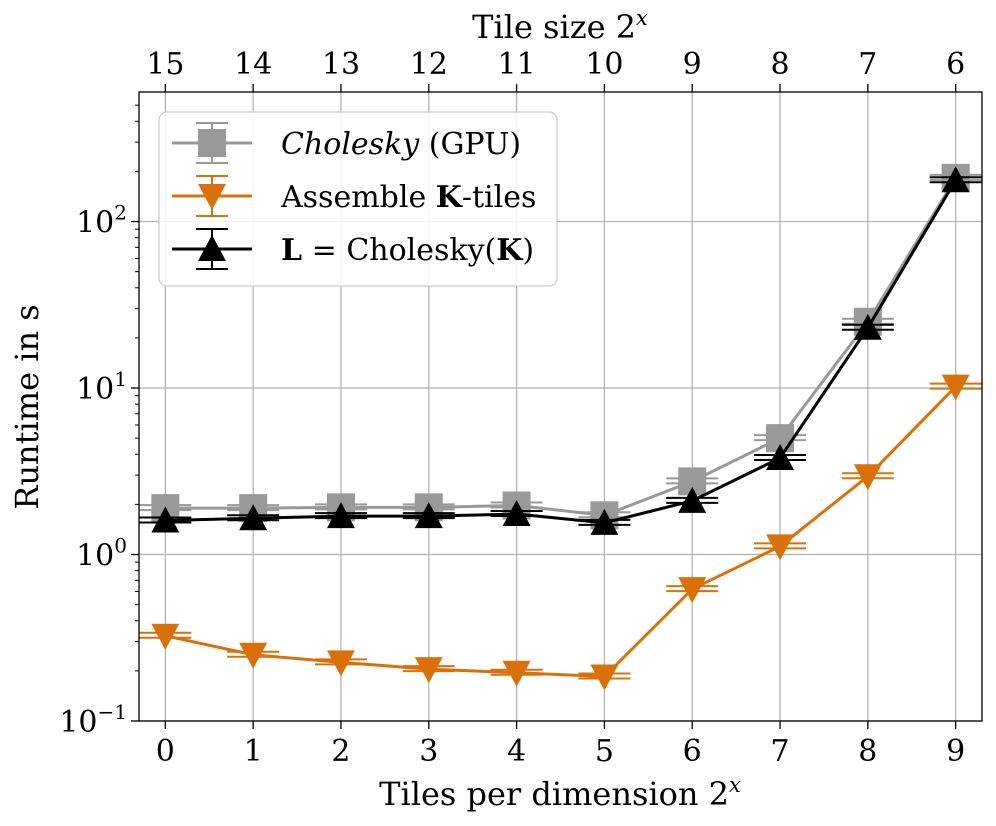 The width and height of the screenshot is (996, 826). I want to click on y-tick-label-1: 10⁰, so click(101, 554).